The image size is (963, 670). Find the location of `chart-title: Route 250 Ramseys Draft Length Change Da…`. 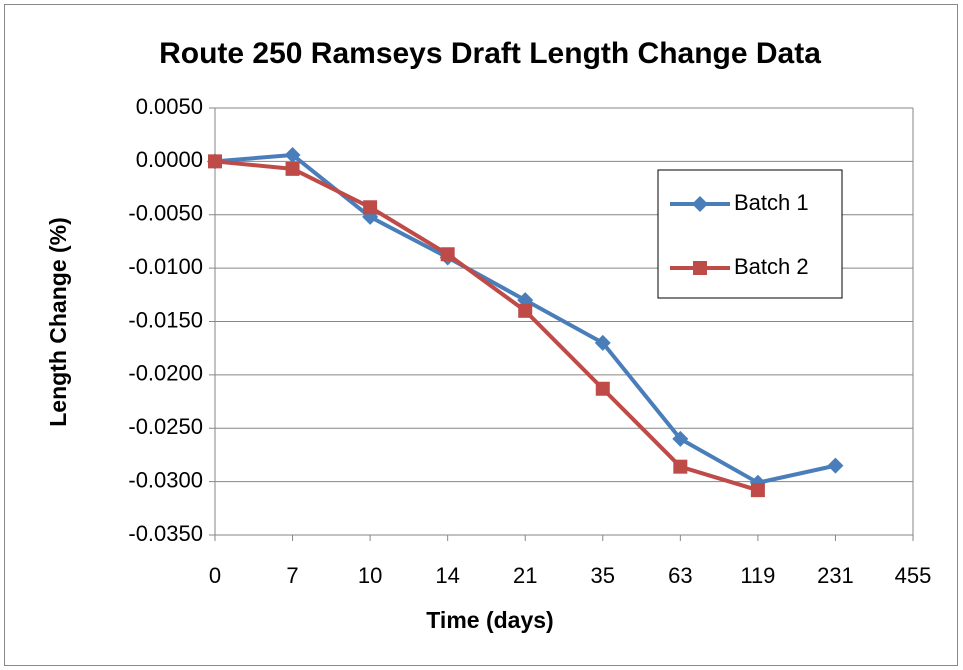

chart-title: Route 250 Ramseys Draft Length Change Da… is located at coordinates (490, 53).